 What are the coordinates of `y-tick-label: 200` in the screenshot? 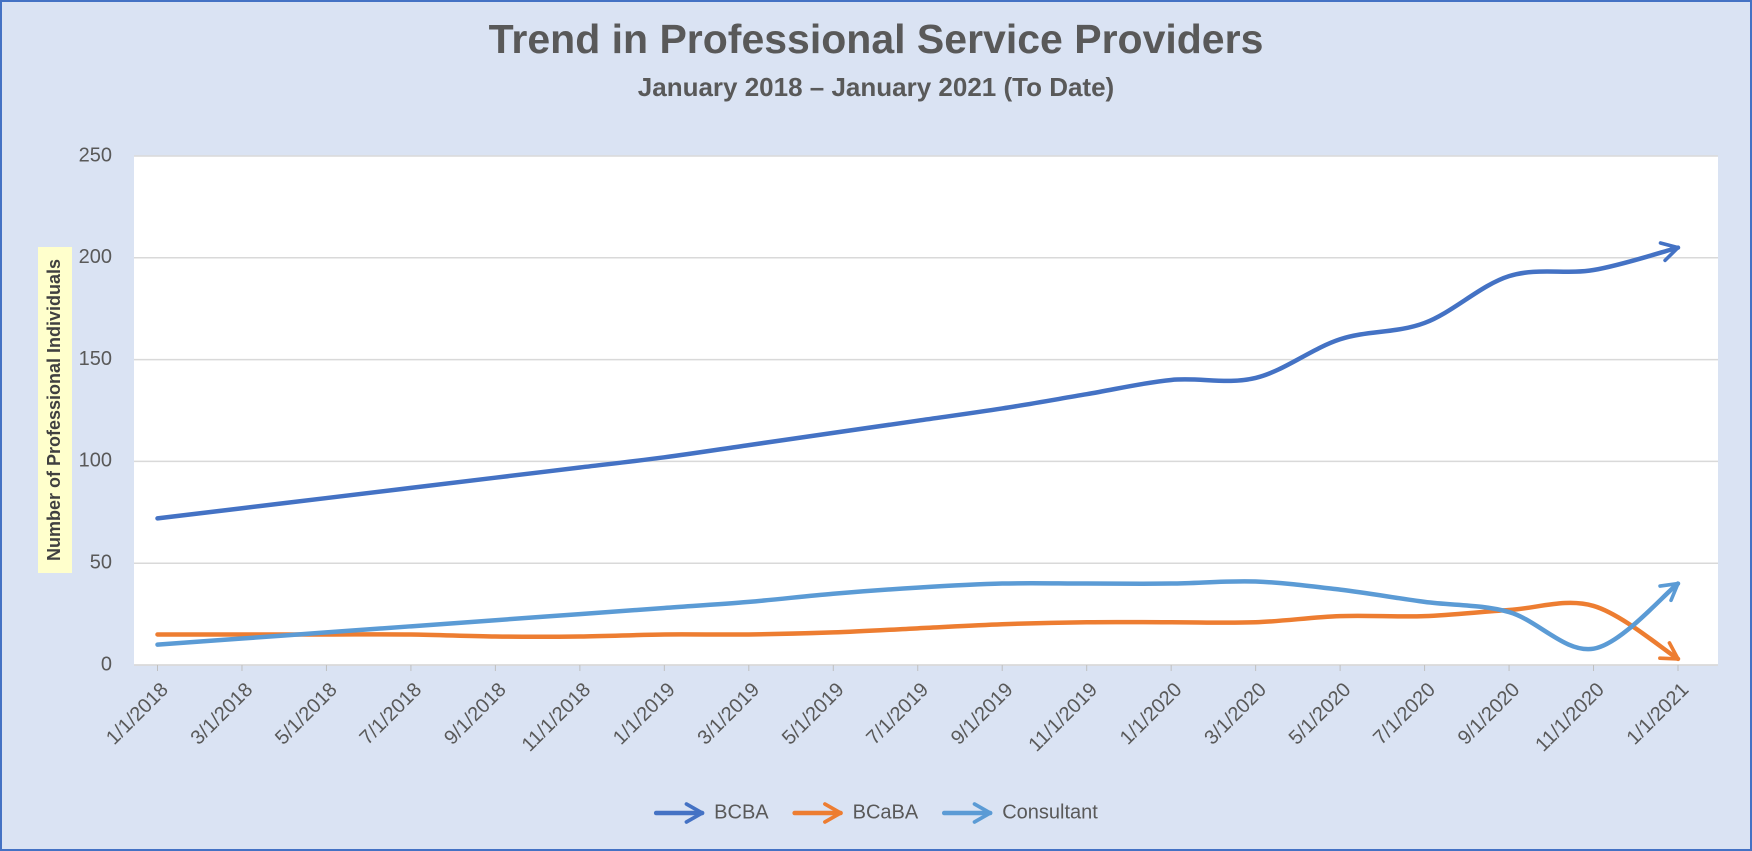 It's located at (95, 257).